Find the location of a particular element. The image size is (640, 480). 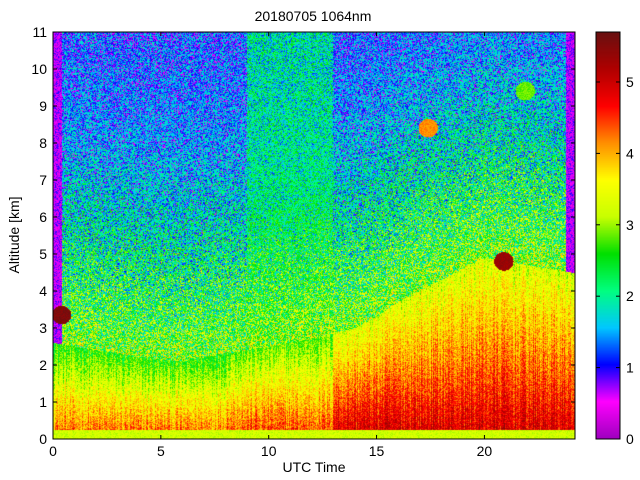

y-tick-label: 3 is located at coordinates (43, 328).